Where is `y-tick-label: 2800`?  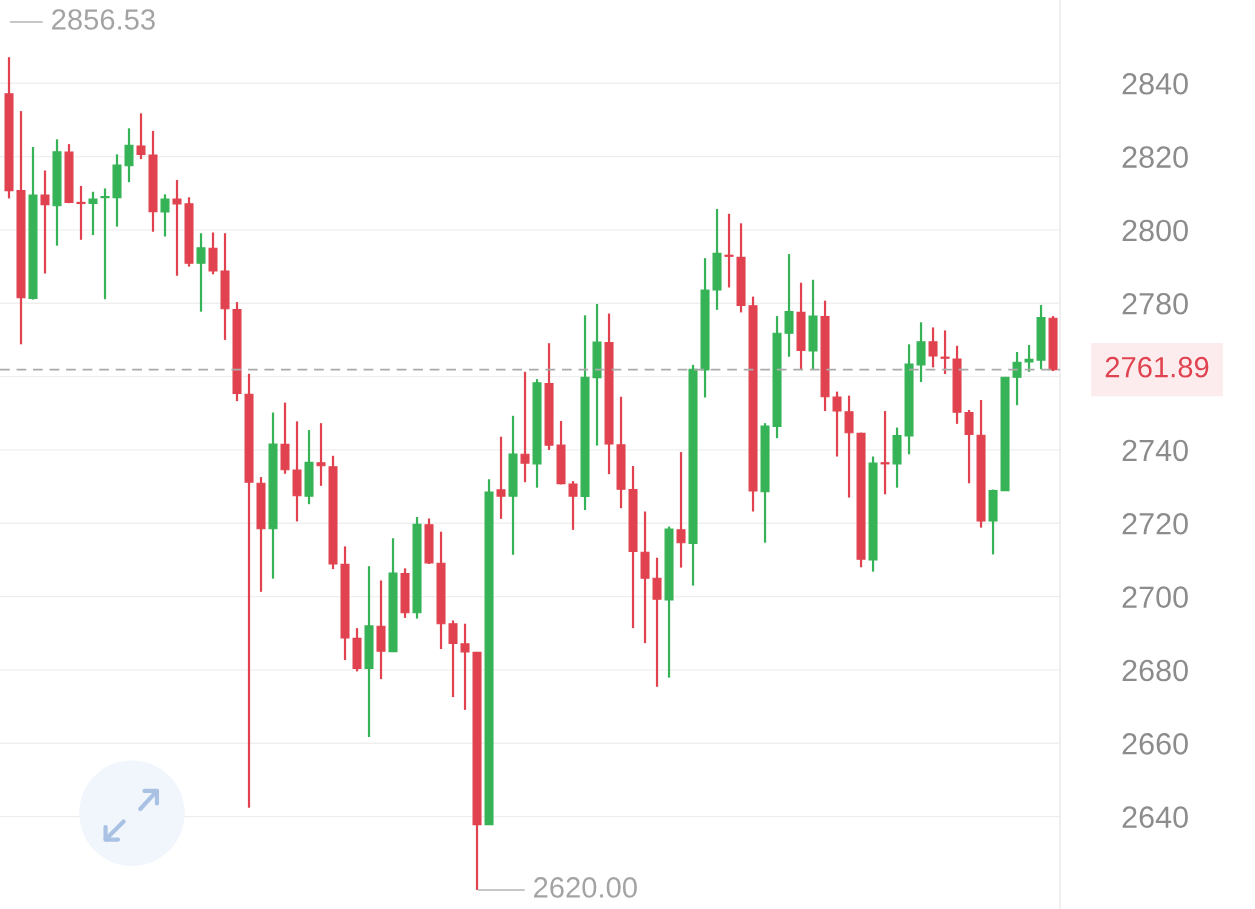
y-tick-label: 2800 is located at coordinates (1155, 230).